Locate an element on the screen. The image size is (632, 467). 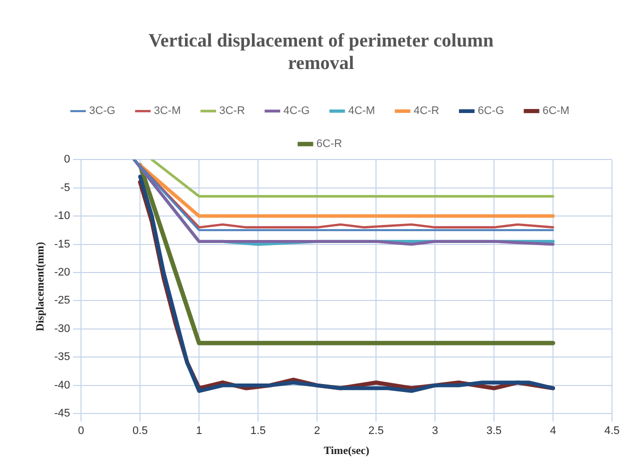
y-axis-title: Displacement(mm) is located at coordinates (40, 287).